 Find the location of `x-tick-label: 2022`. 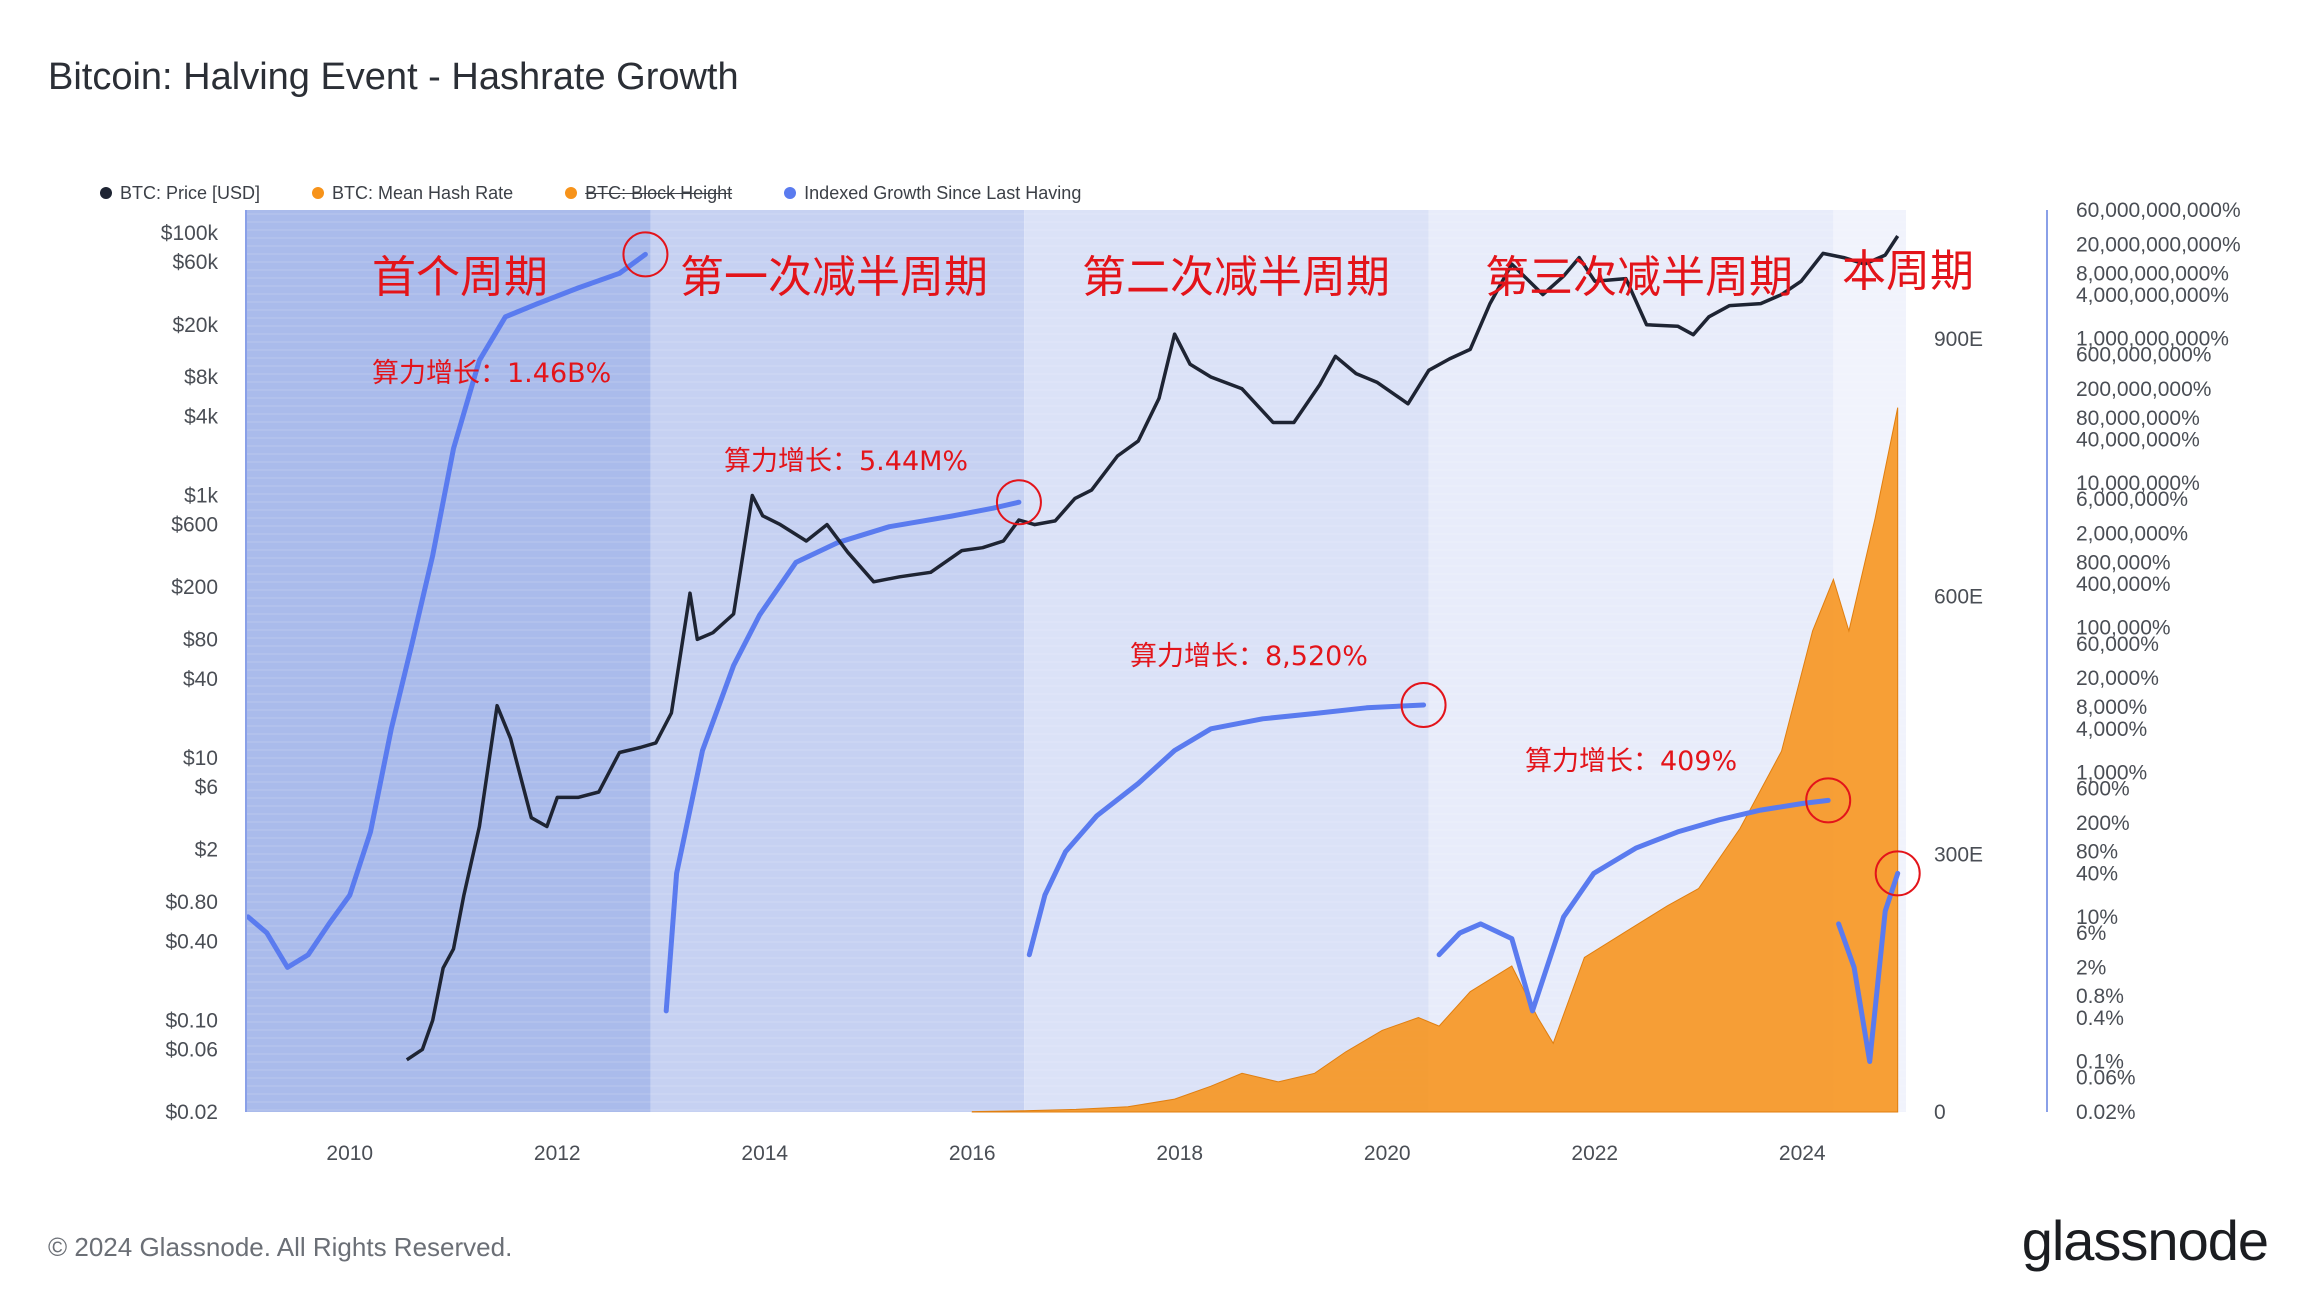

x-tick-label: 2022 is located at coordinates (1594, 1153).